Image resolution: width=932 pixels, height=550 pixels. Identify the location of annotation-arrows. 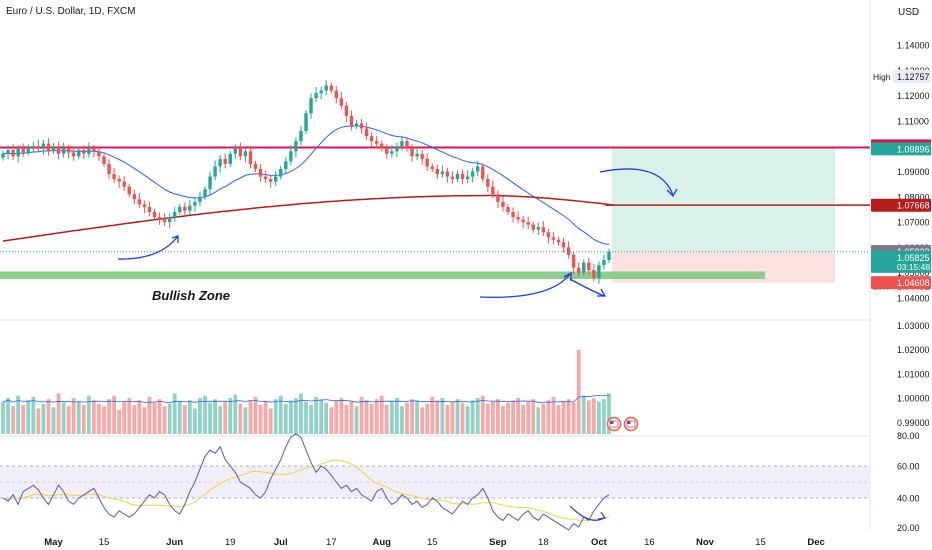
(397, 233).